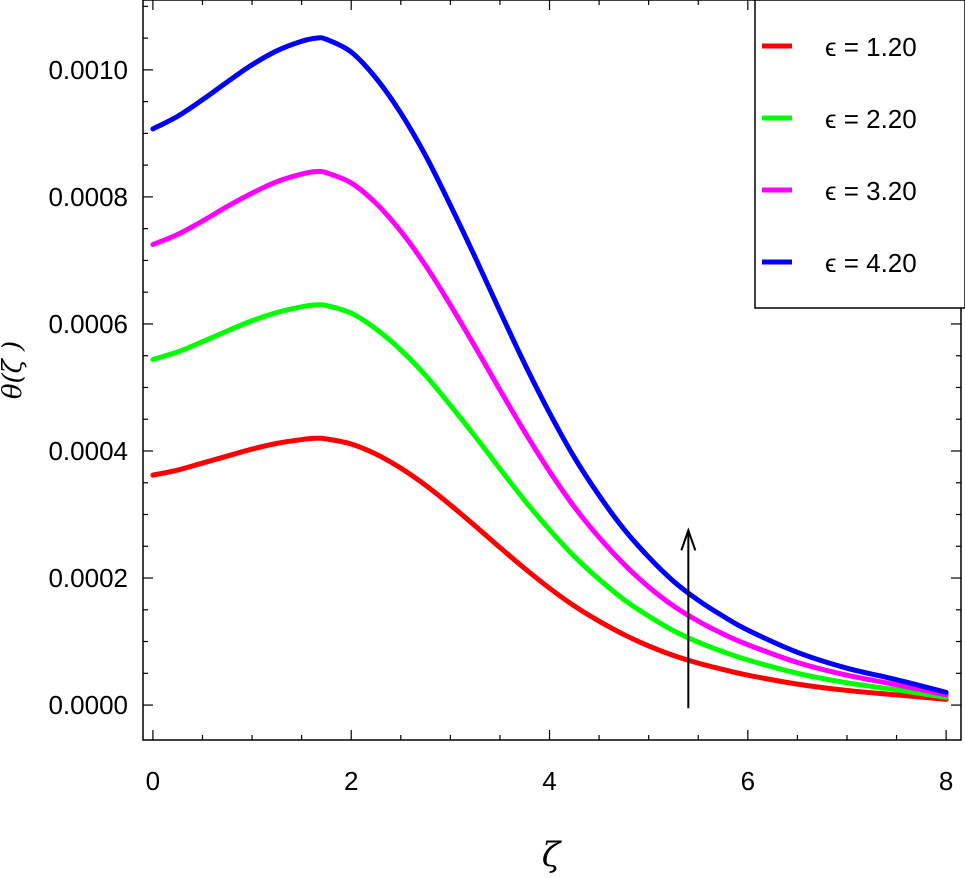  I want to click on legend-label: ϵ = 2.20, so click(871, 119).